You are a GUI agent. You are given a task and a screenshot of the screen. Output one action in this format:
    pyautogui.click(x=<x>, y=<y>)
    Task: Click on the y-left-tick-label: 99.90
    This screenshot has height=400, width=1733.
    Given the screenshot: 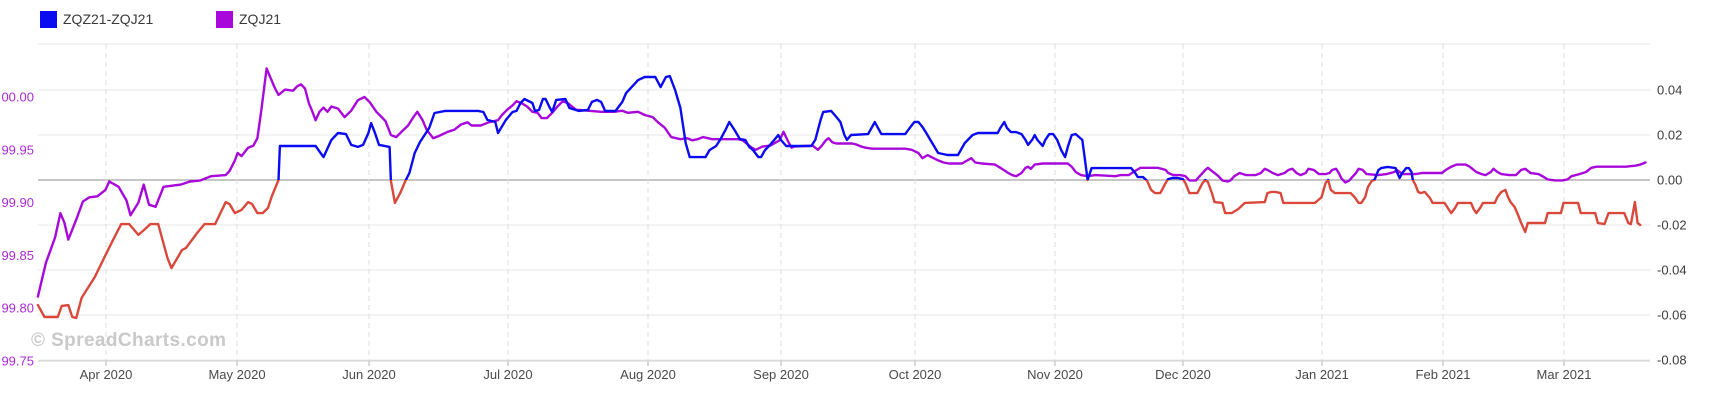 What is the action you would take?
    pyautogui.click(x=17, y=202)
    